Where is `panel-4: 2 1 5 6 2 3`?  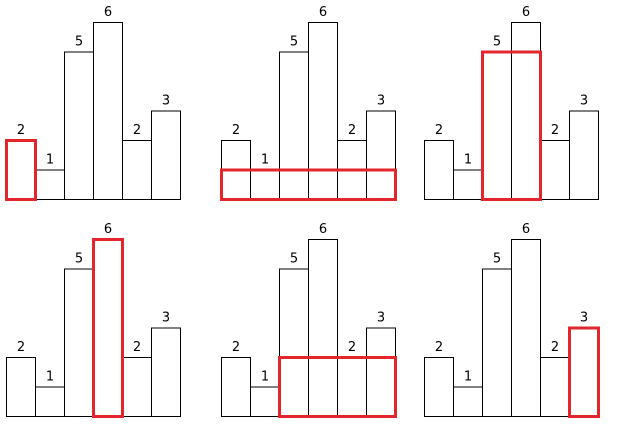
panel-4: 2 1 5 6 2 3 is located at coordinates (93, 320).